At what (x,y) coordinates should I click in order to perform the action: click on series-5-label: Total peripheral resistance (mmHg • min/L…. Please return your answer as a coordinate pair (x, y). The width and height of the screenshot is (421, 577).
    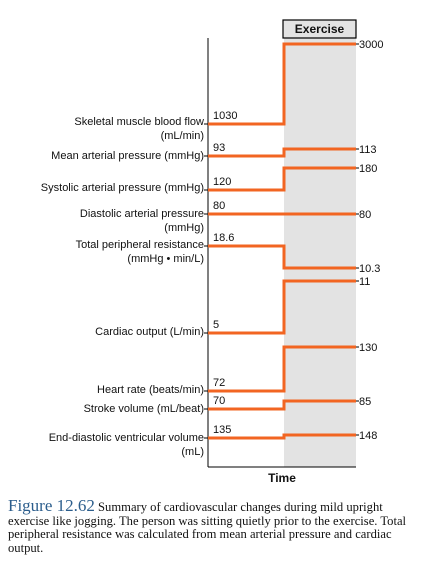
    Looking at the image, I should click on (140, 252).